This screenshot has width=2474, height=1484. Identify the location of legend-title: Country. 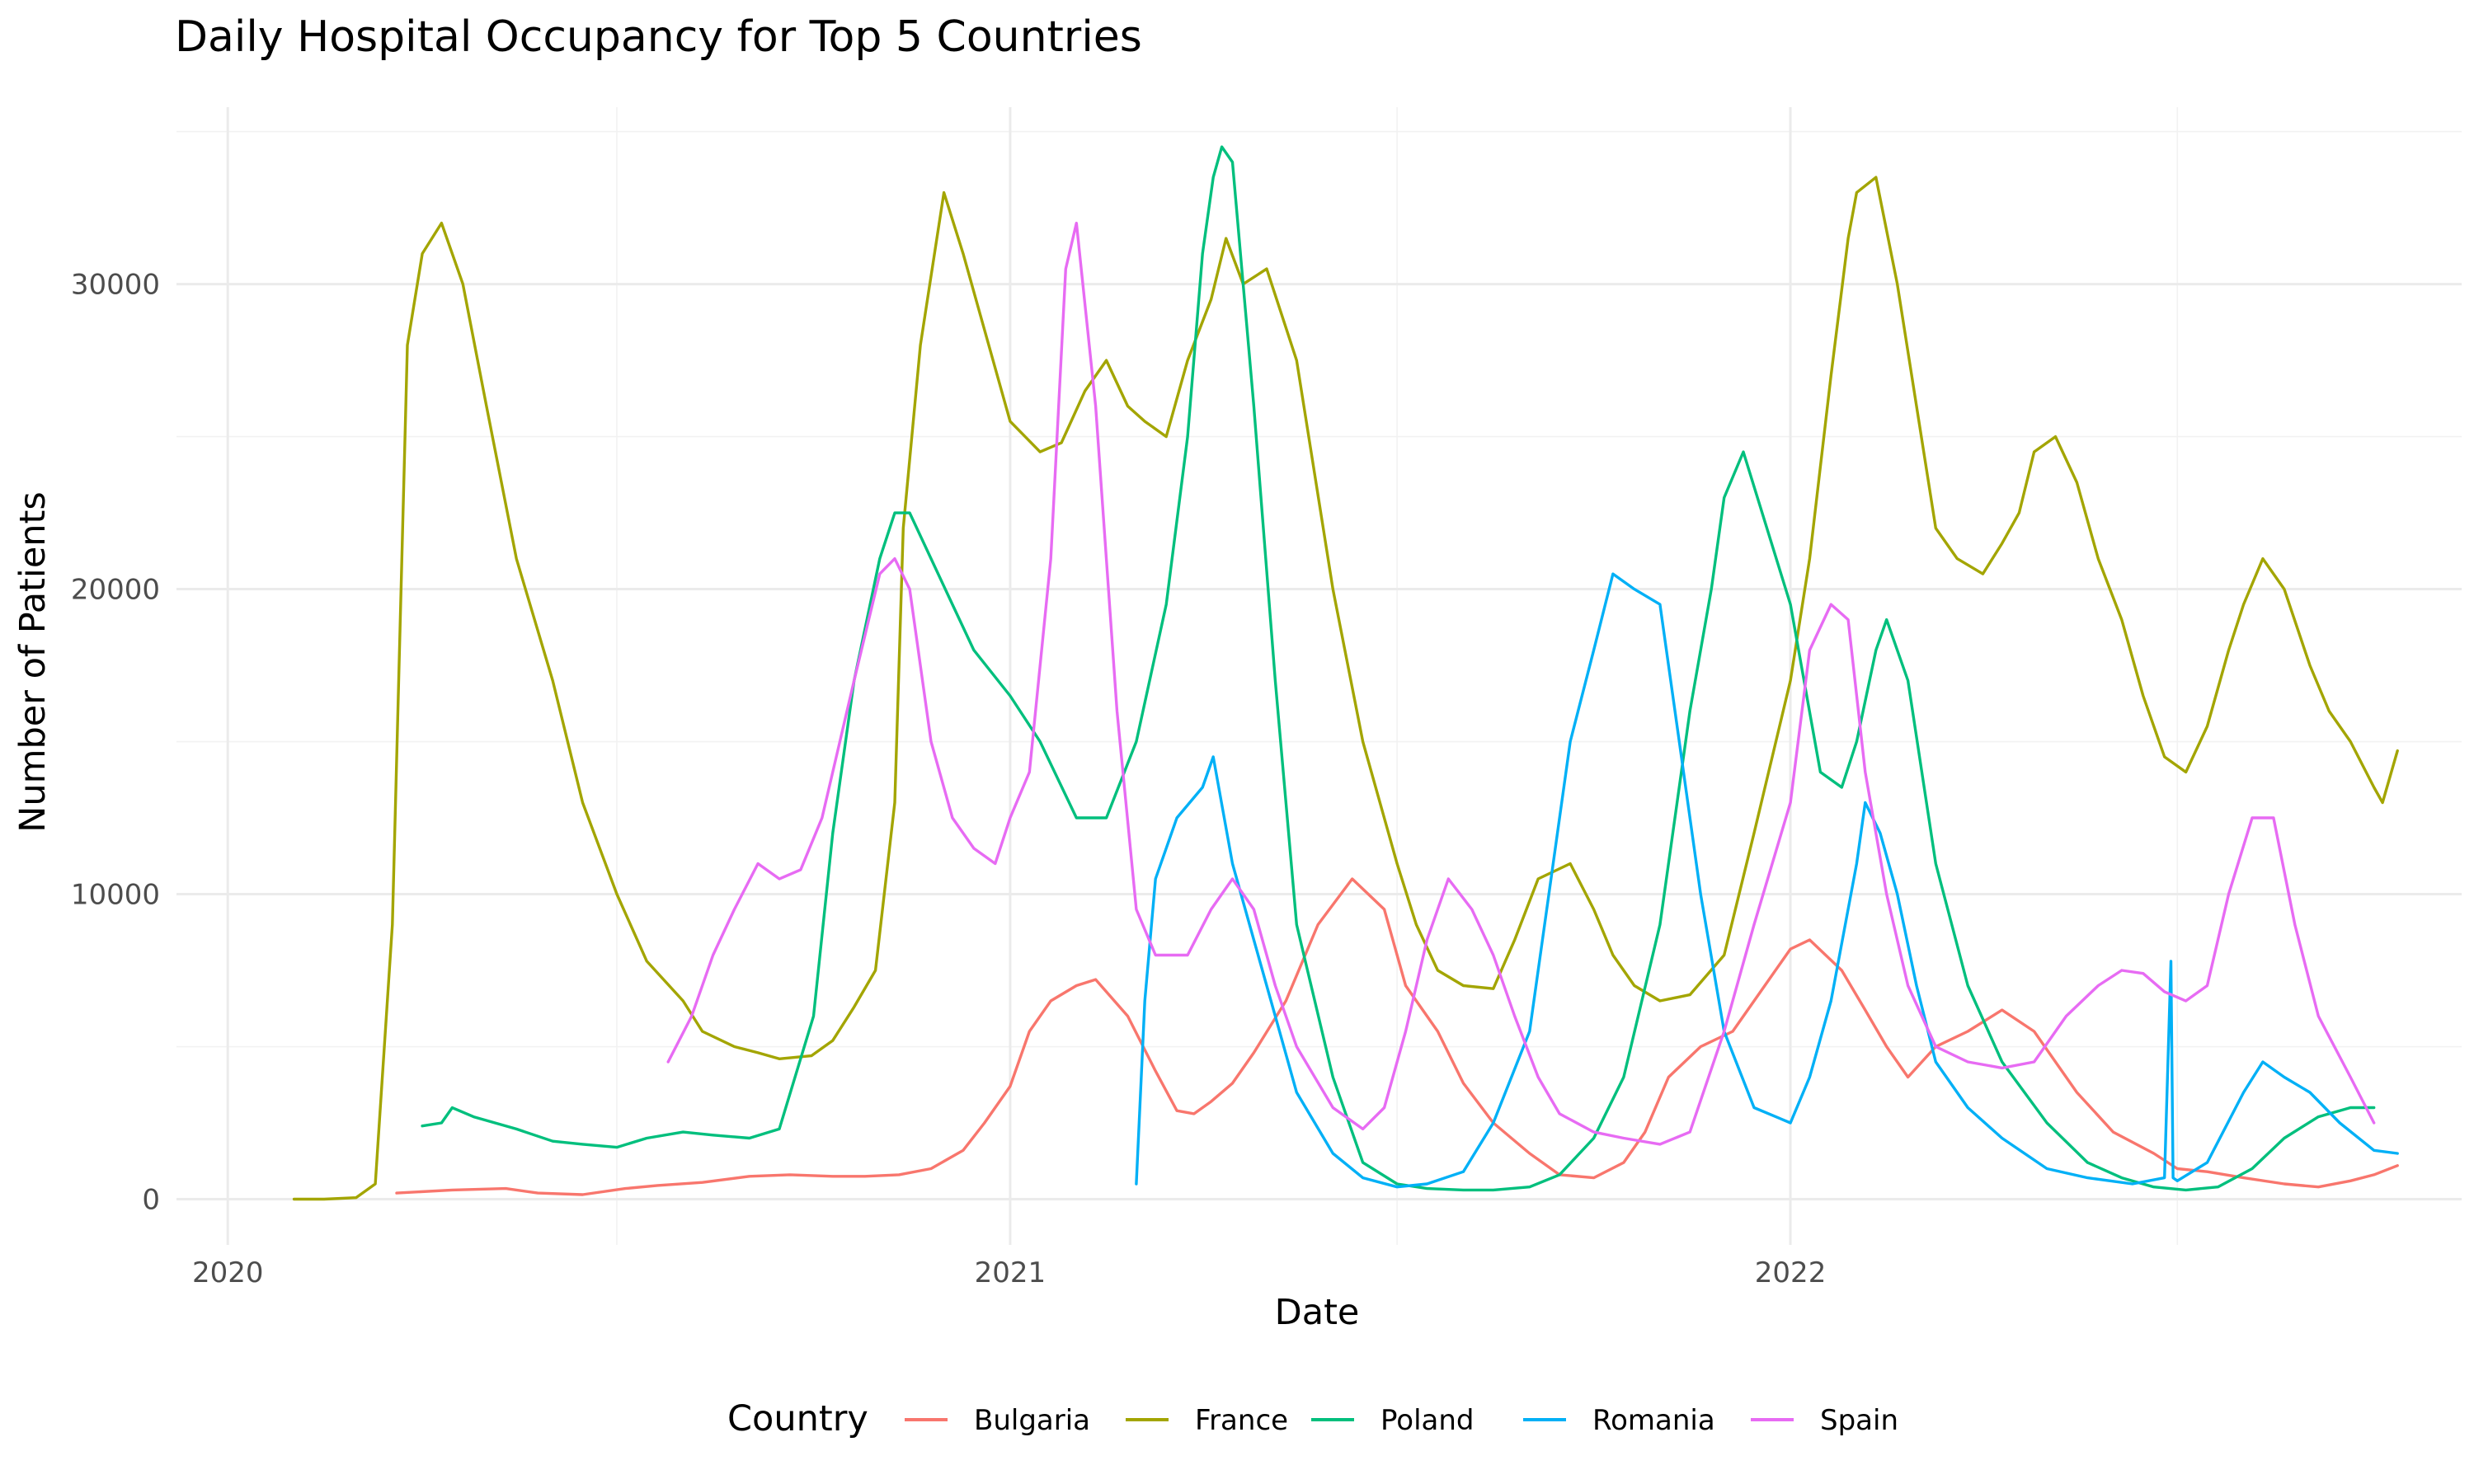
(797, 1418).